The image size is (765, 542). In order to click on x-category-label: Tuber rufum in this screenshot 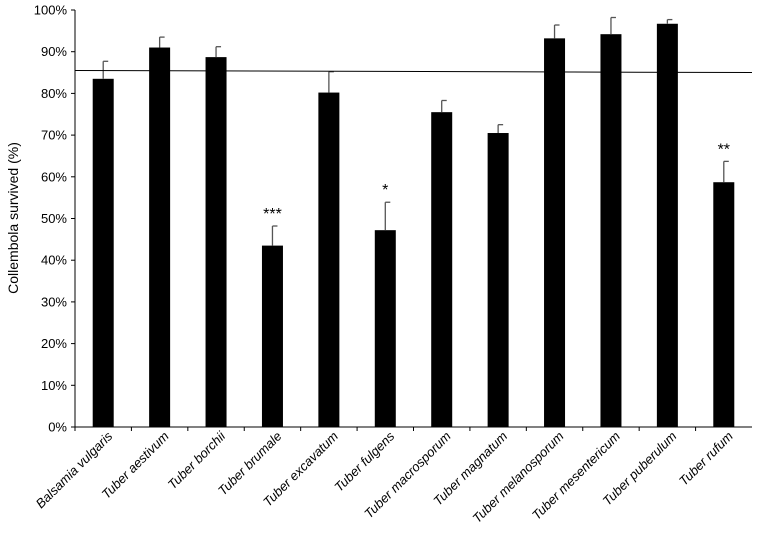, I will do `click(706, 458)`.